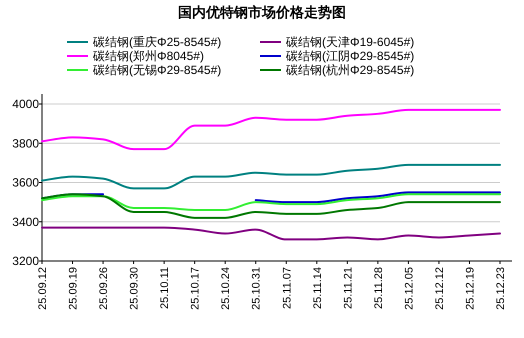 Image resolution: width=524 pixels, height=338 pixels. What do you see at coordinates (470, 288) in the screenshot?
I see `x-tick-label: 25.12.19` at bounding box center [470, 288].